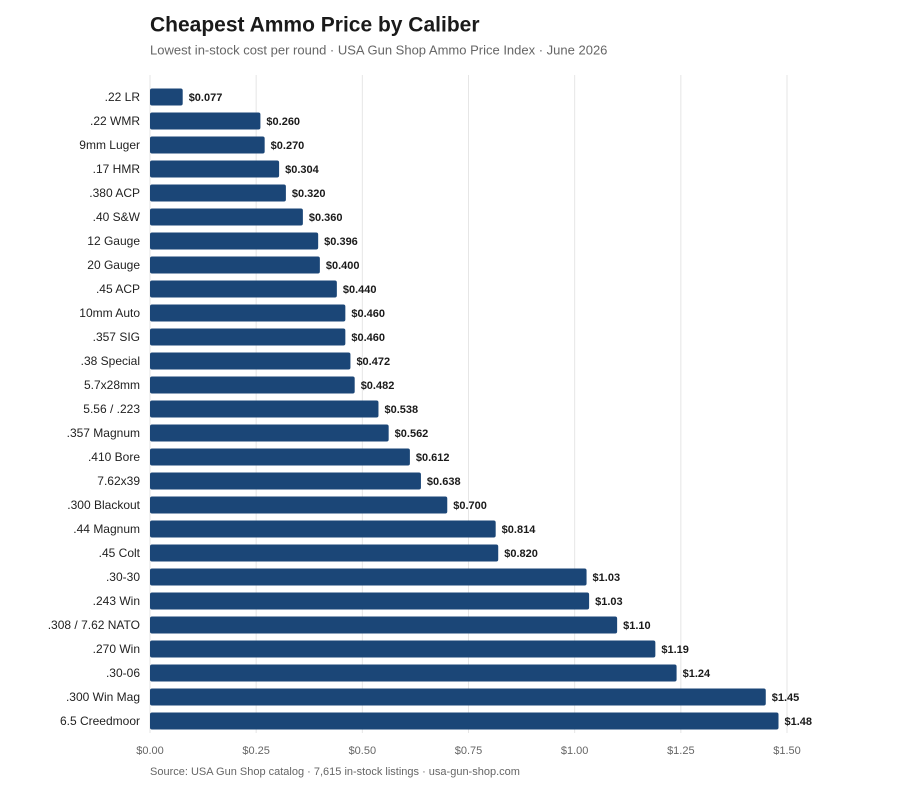 The width and height of the screenshot is (900, 790). I want to click on value-label: $0.820, so click(521, 554).